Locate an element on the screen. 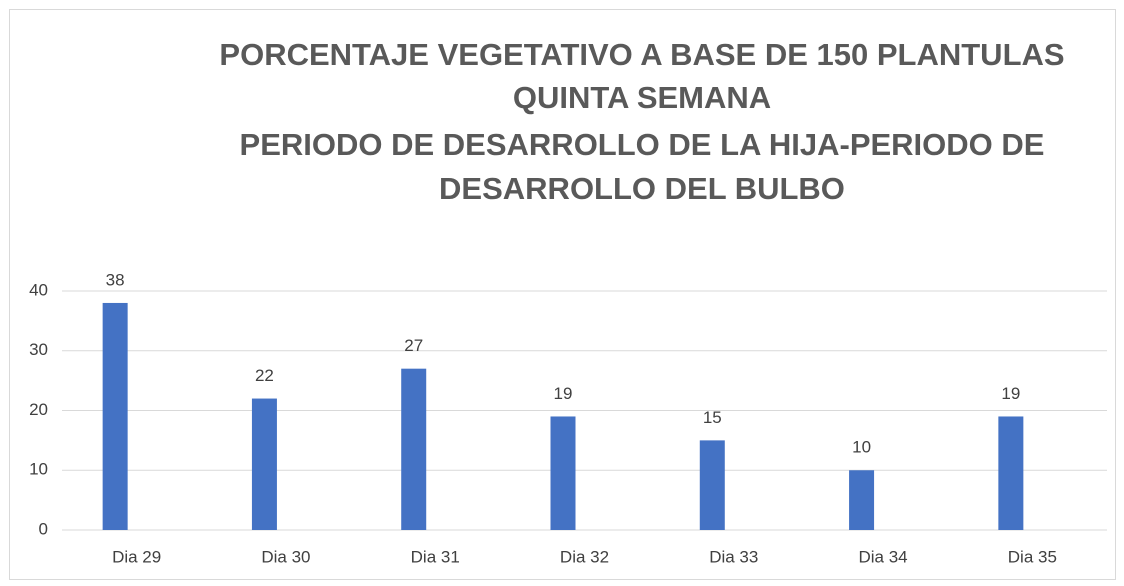 This screenshot has width=1124, height=586. x-tick-label: Dia 29 is located at coordinates (136, 556).